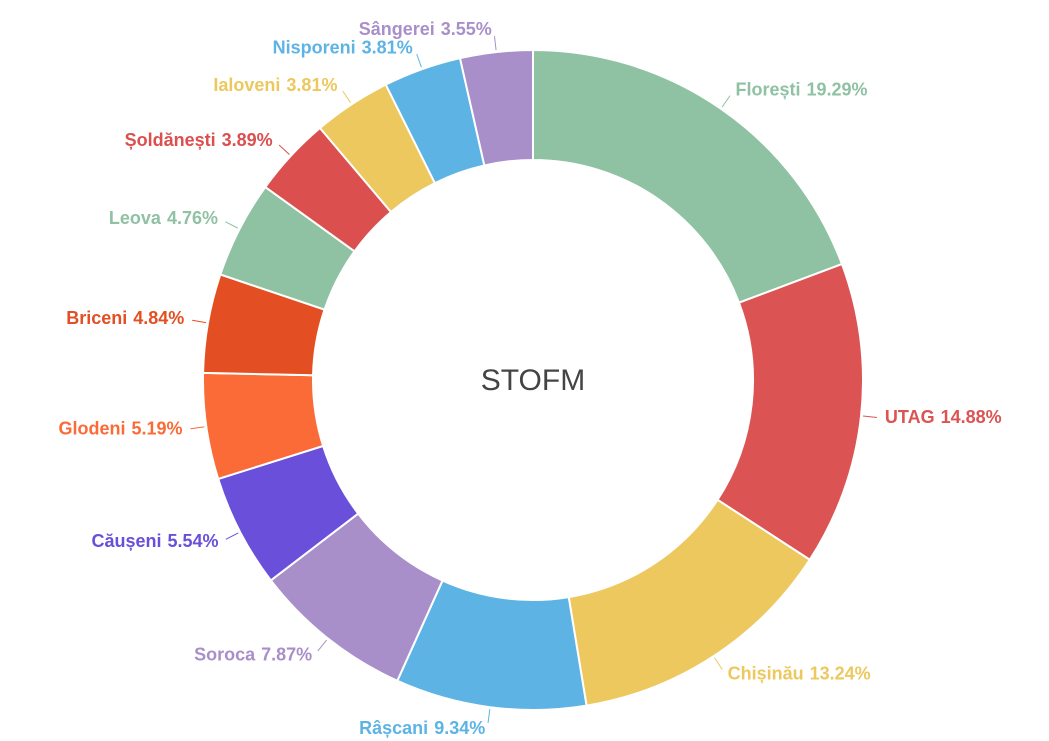 This screenshot has height=741, width=1049. Describe the element at coordinates (192, 218) in the screenshot. I see `slice-value: 4.76%` at that location.